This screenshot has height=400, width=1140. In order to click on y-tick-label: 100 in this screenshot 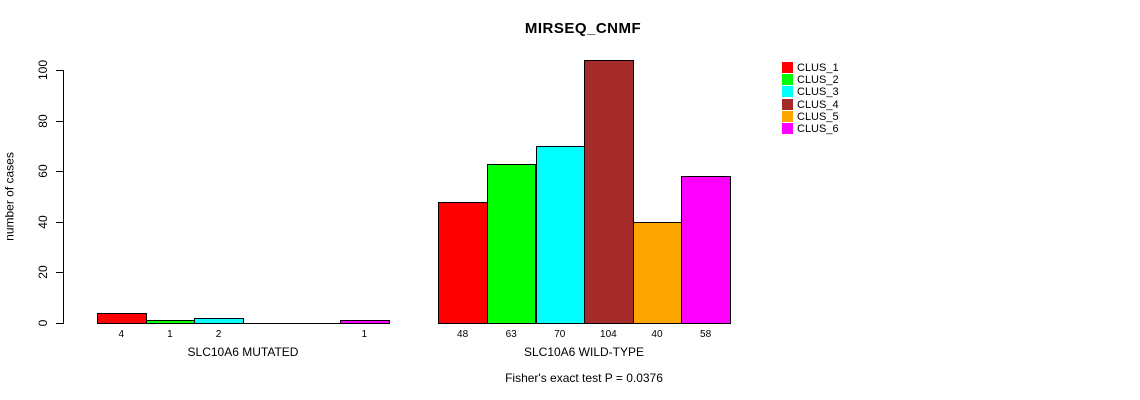, I will do `click(43, 70)`.